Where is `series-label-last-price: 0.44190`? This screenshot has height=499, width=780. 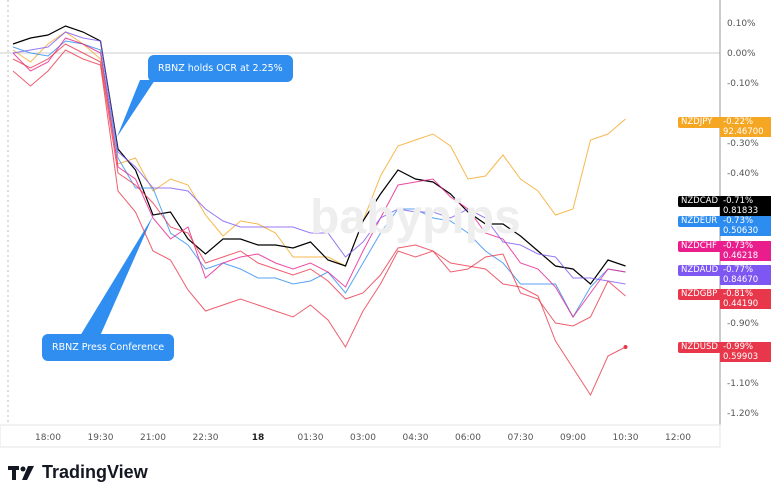
series-label-last-price: 0.44190 is located at coordinates (745, 304).